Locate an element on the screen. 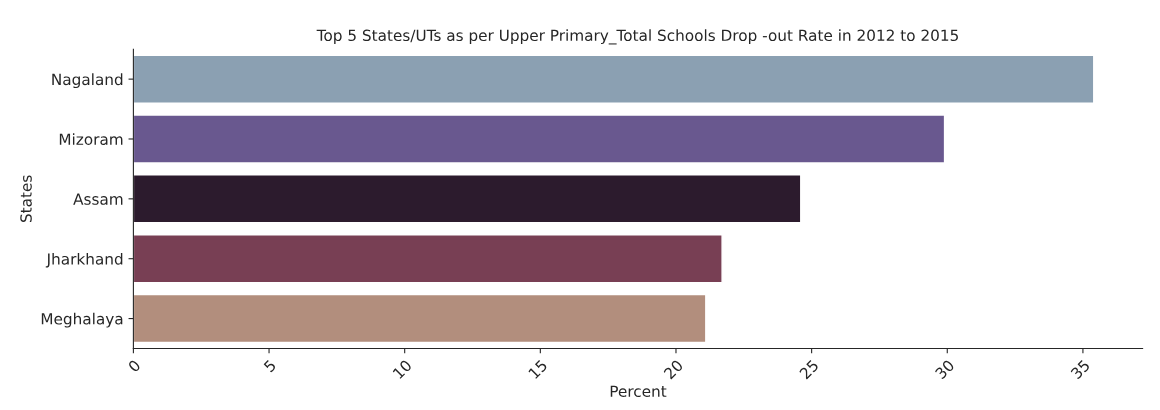 The width and height of the screenshot is (1160, 410). x-tick-label: 35 is located at coordinates (1080, 369).